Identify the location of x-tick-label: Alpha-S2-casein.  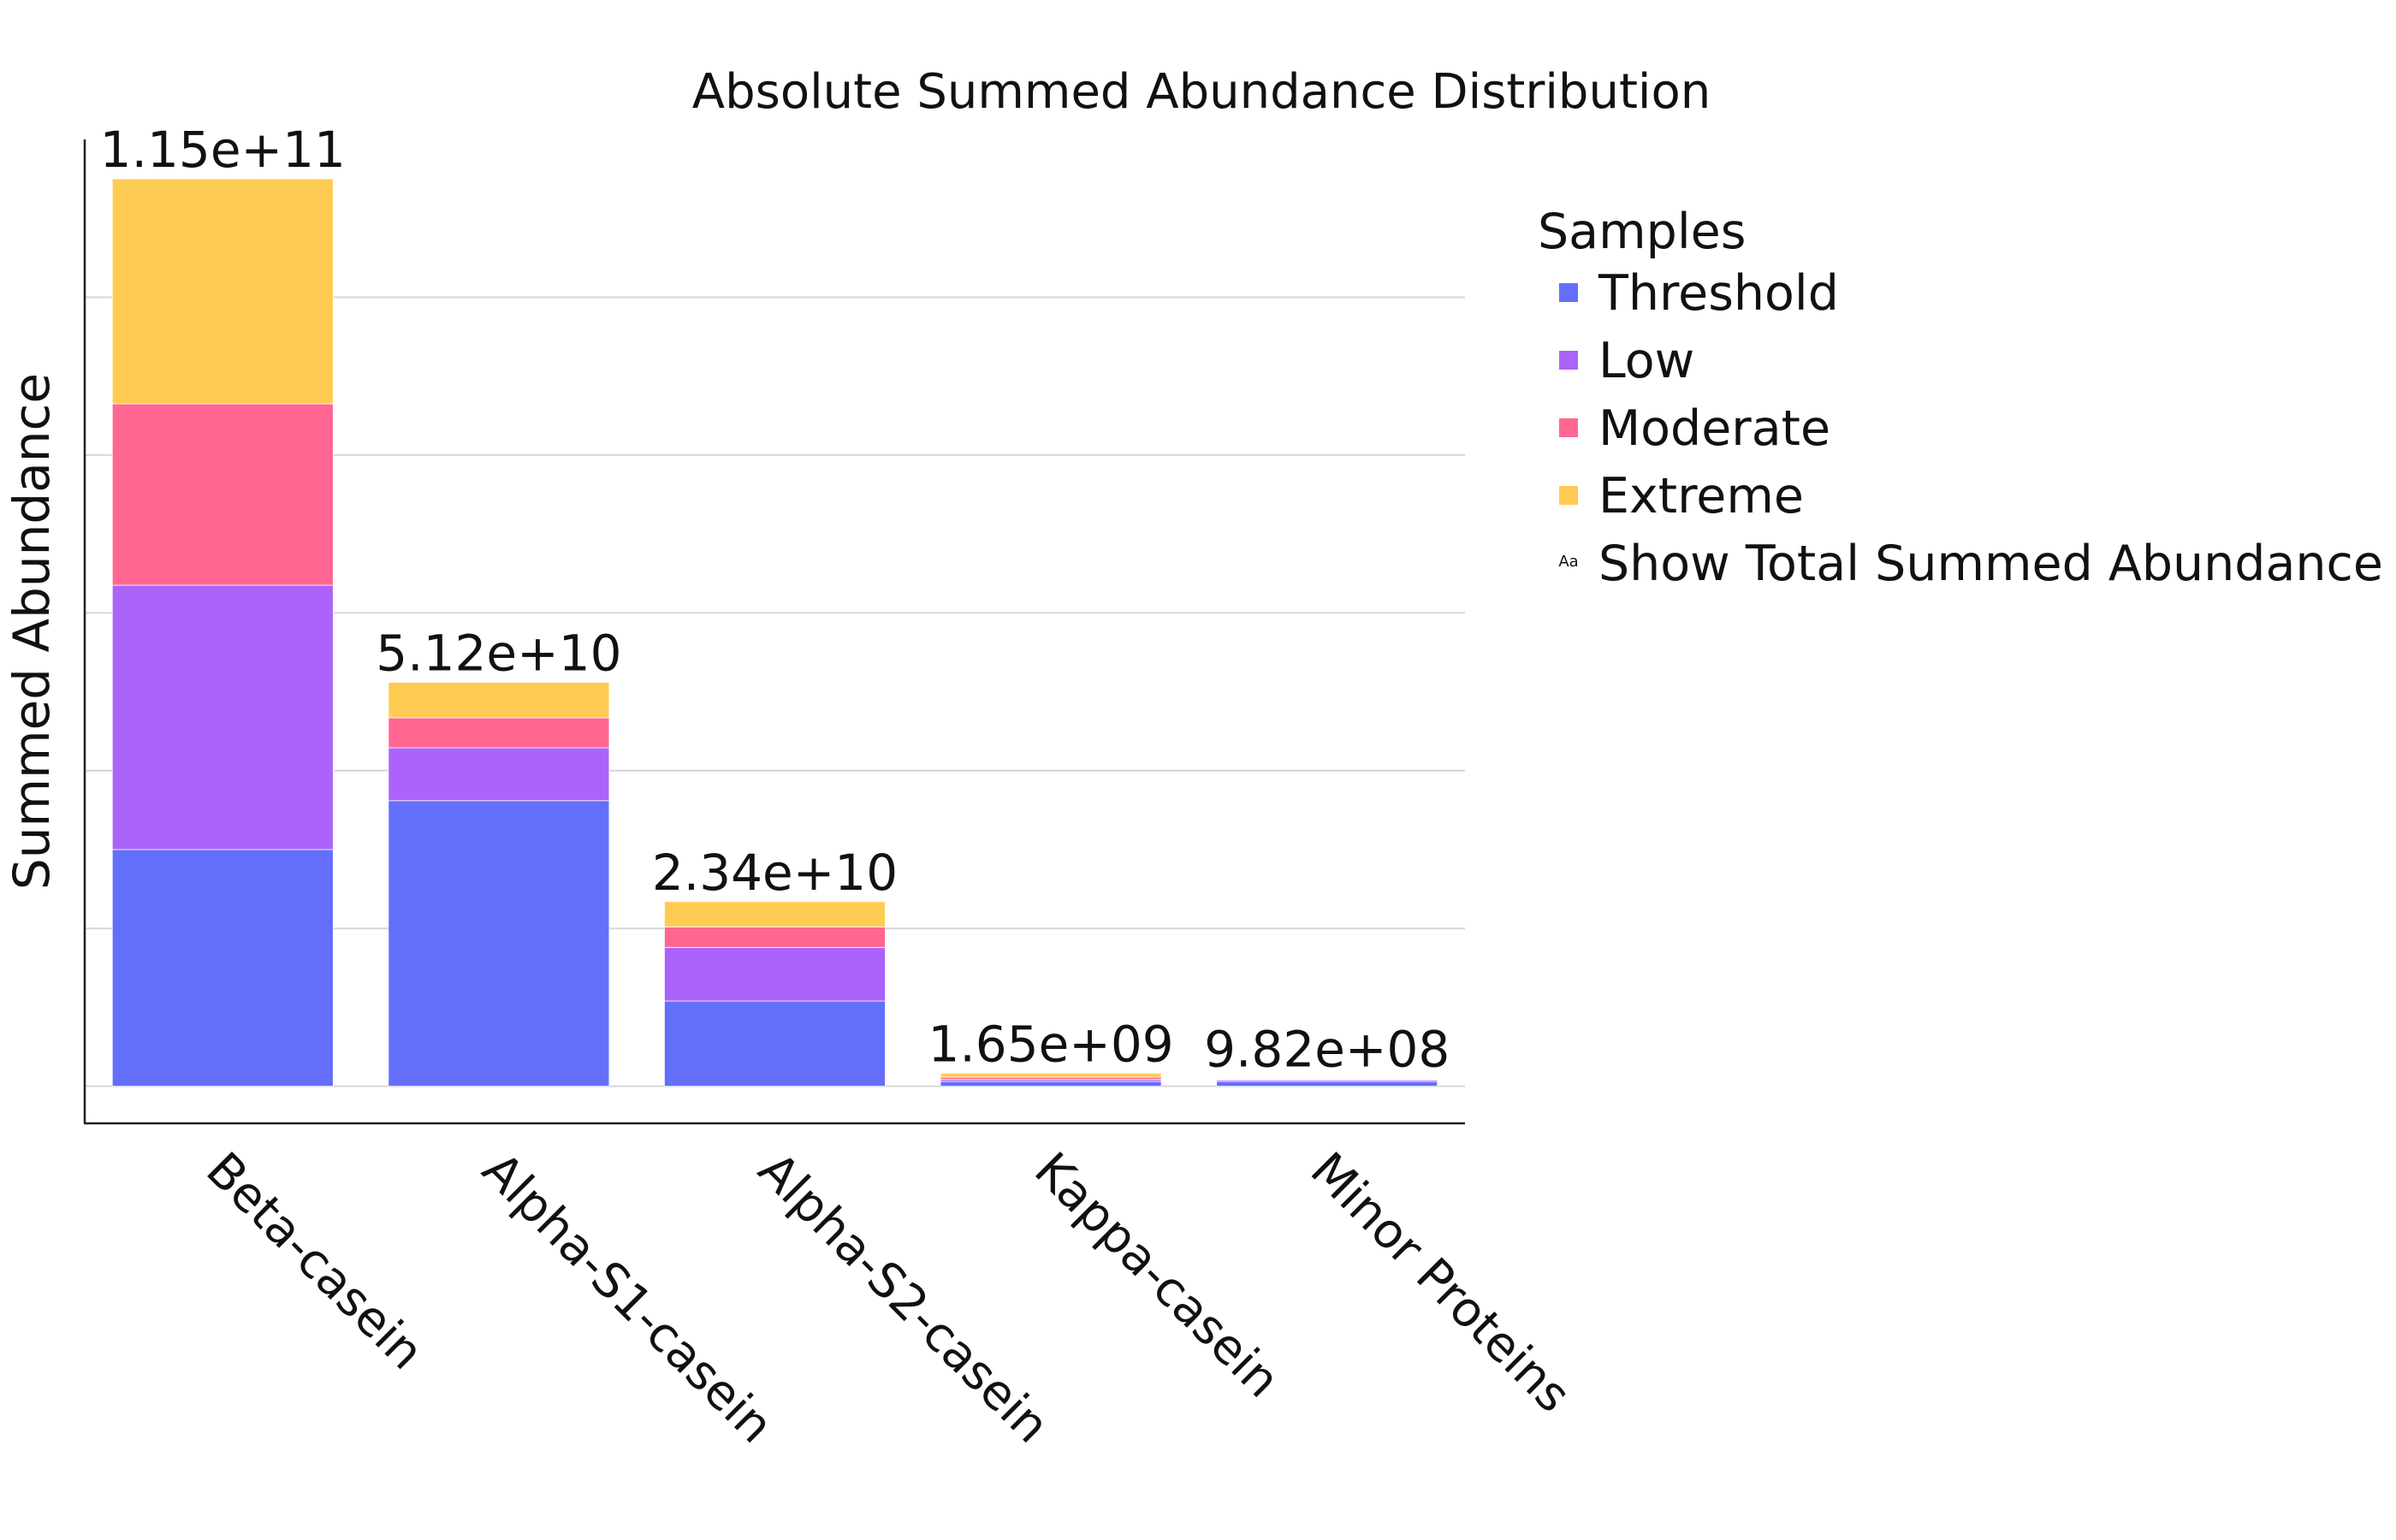
(904, 1298).